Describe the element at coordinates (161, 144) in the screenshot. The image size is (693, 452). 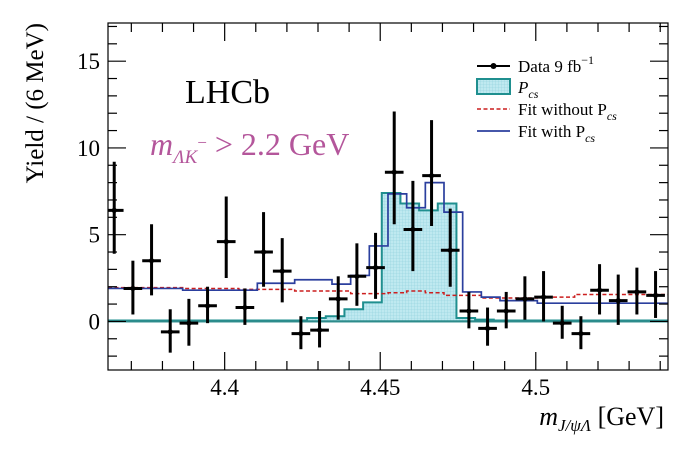
I see `selection-symbol: m` at that location.